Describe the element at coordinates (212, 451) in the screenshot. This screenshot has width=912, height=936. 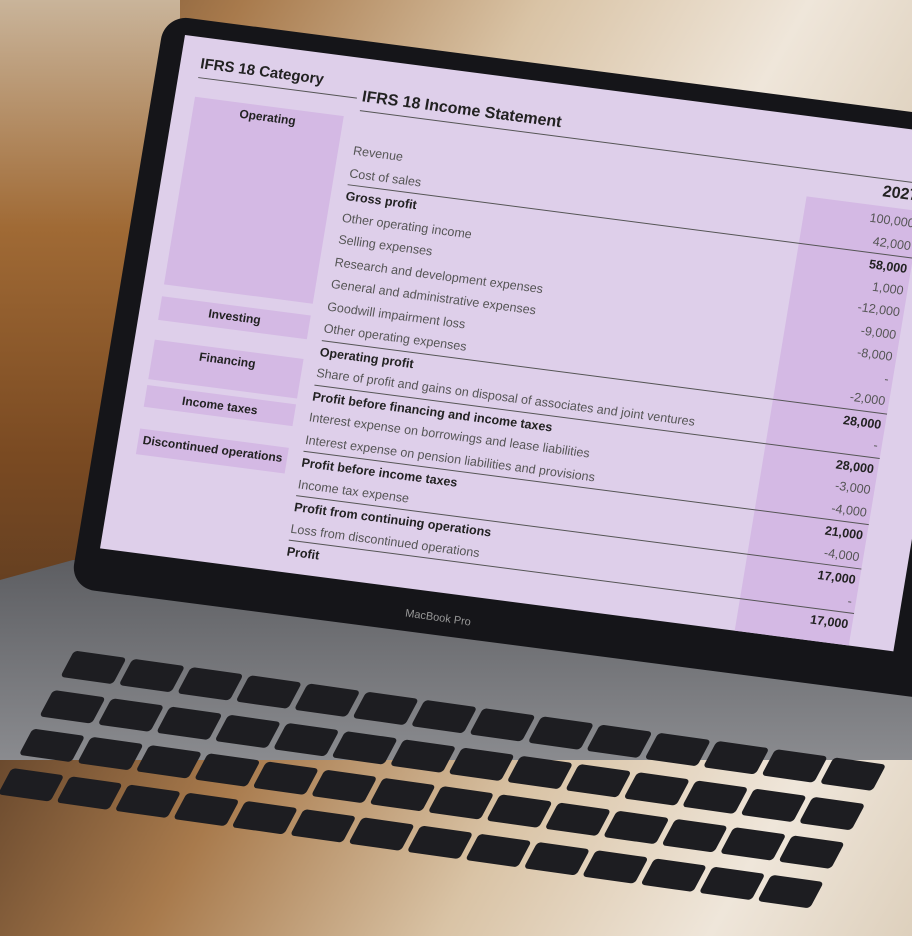
I see `category-discontinued-operations: Discontinued operations` at that location.